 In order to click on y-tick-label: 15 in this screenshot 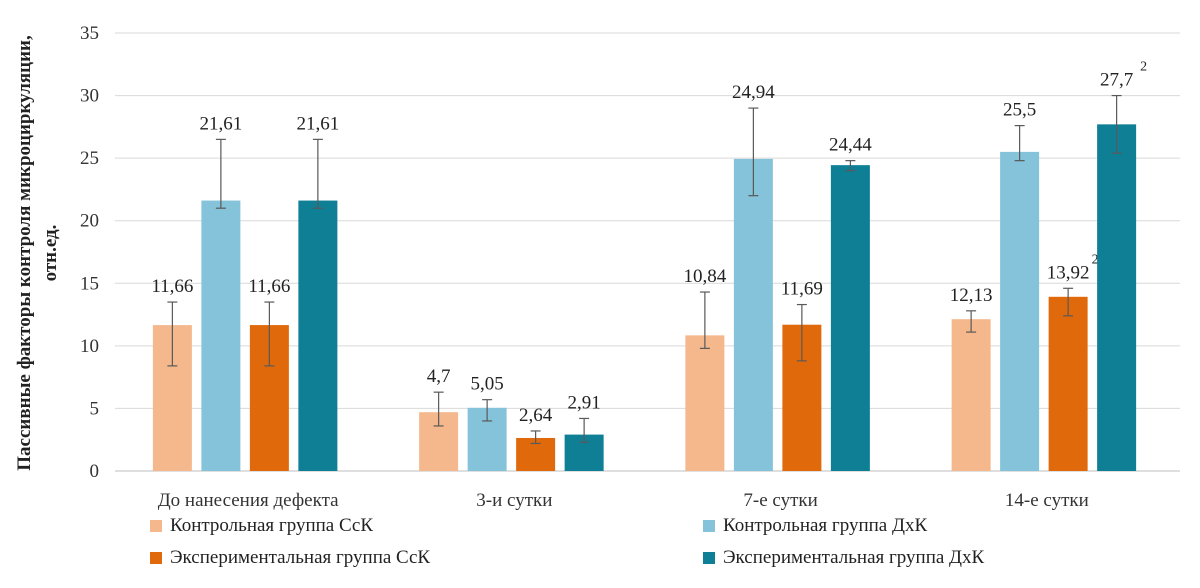, I will do `click(89, 283)`.